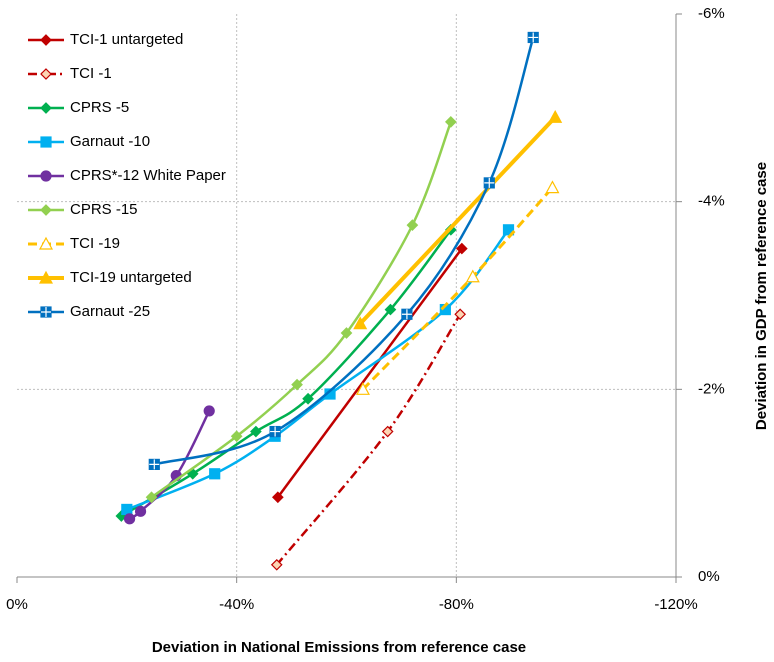 The width and height of the screenshot is (774, 662). What do you see at coordinates (95, 243) in the screenshot?
I see `legend-label: TCI -19` at bounding box center [95, 243].